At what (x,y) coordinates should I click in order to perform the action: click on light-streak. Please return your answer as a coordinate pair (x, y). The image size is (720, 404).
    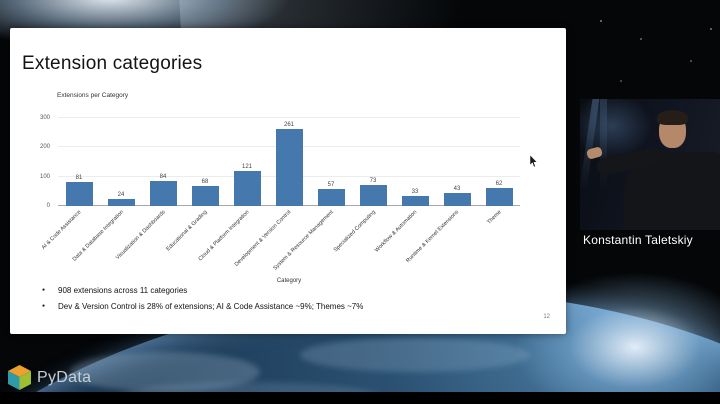
    Looking at the image, I should click on (603, 144).